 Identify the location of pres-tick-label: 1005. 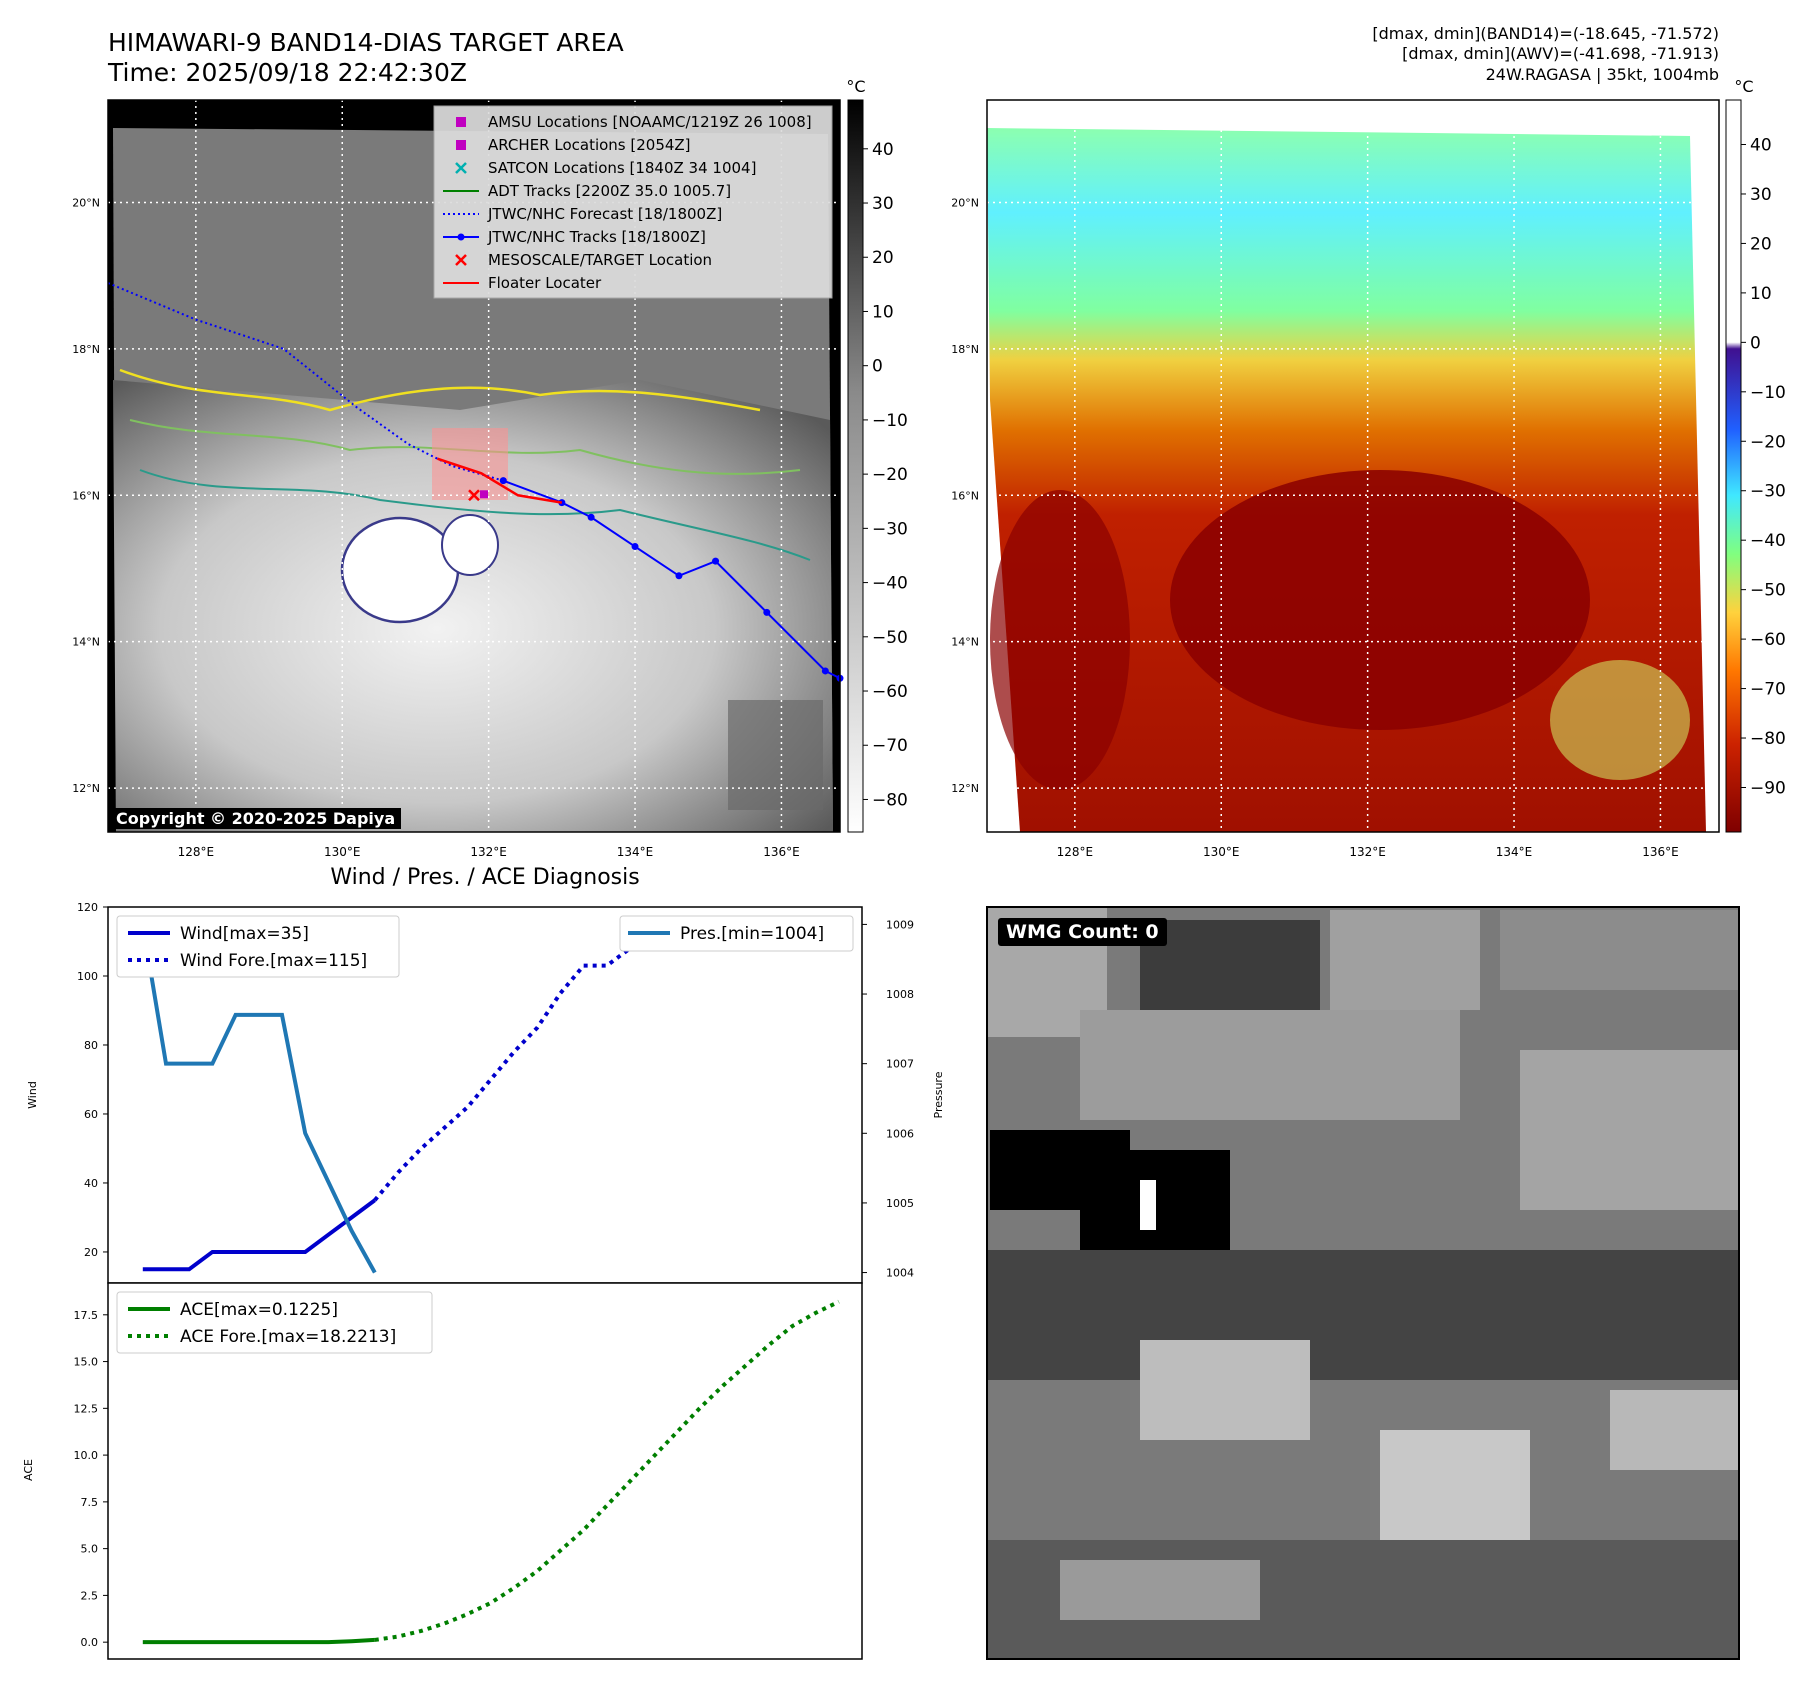
(900, 1203).